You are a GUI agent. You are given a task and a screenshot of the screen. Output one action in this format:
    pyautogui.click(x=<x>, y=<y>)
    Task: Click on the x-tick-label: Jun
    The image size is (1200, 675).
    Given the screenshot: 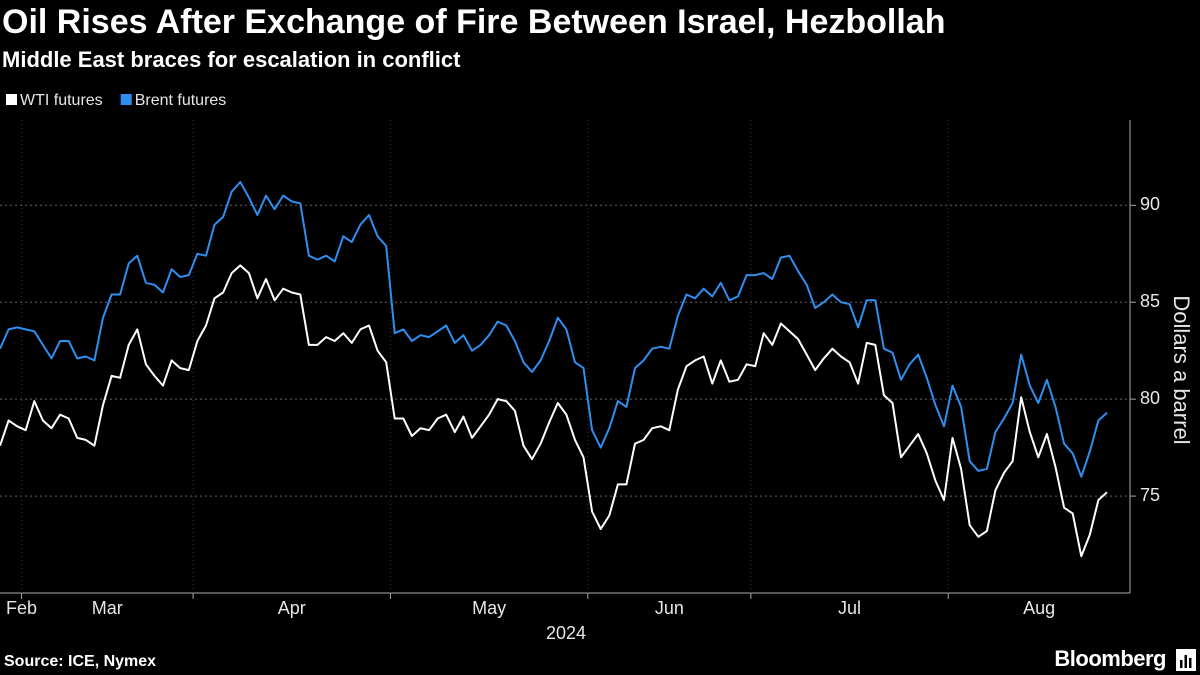 What is the action you would take?
    pyautogui.click(x=669, y=608)
    